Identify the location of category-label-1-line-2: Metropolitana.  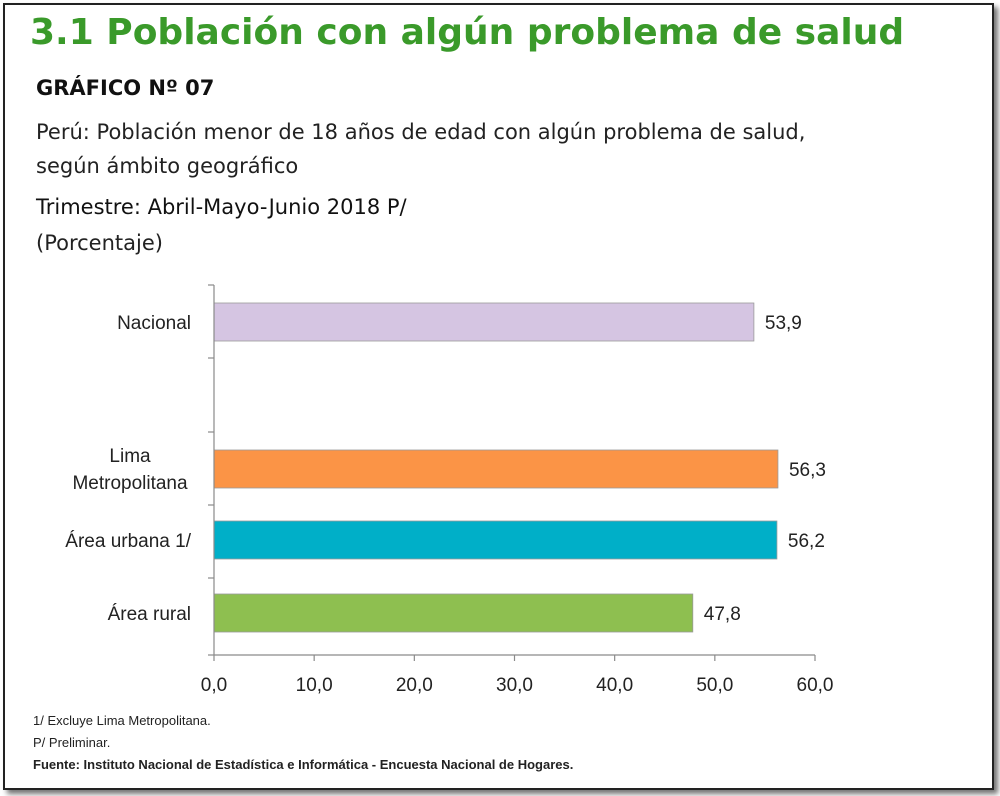
(130, 483).